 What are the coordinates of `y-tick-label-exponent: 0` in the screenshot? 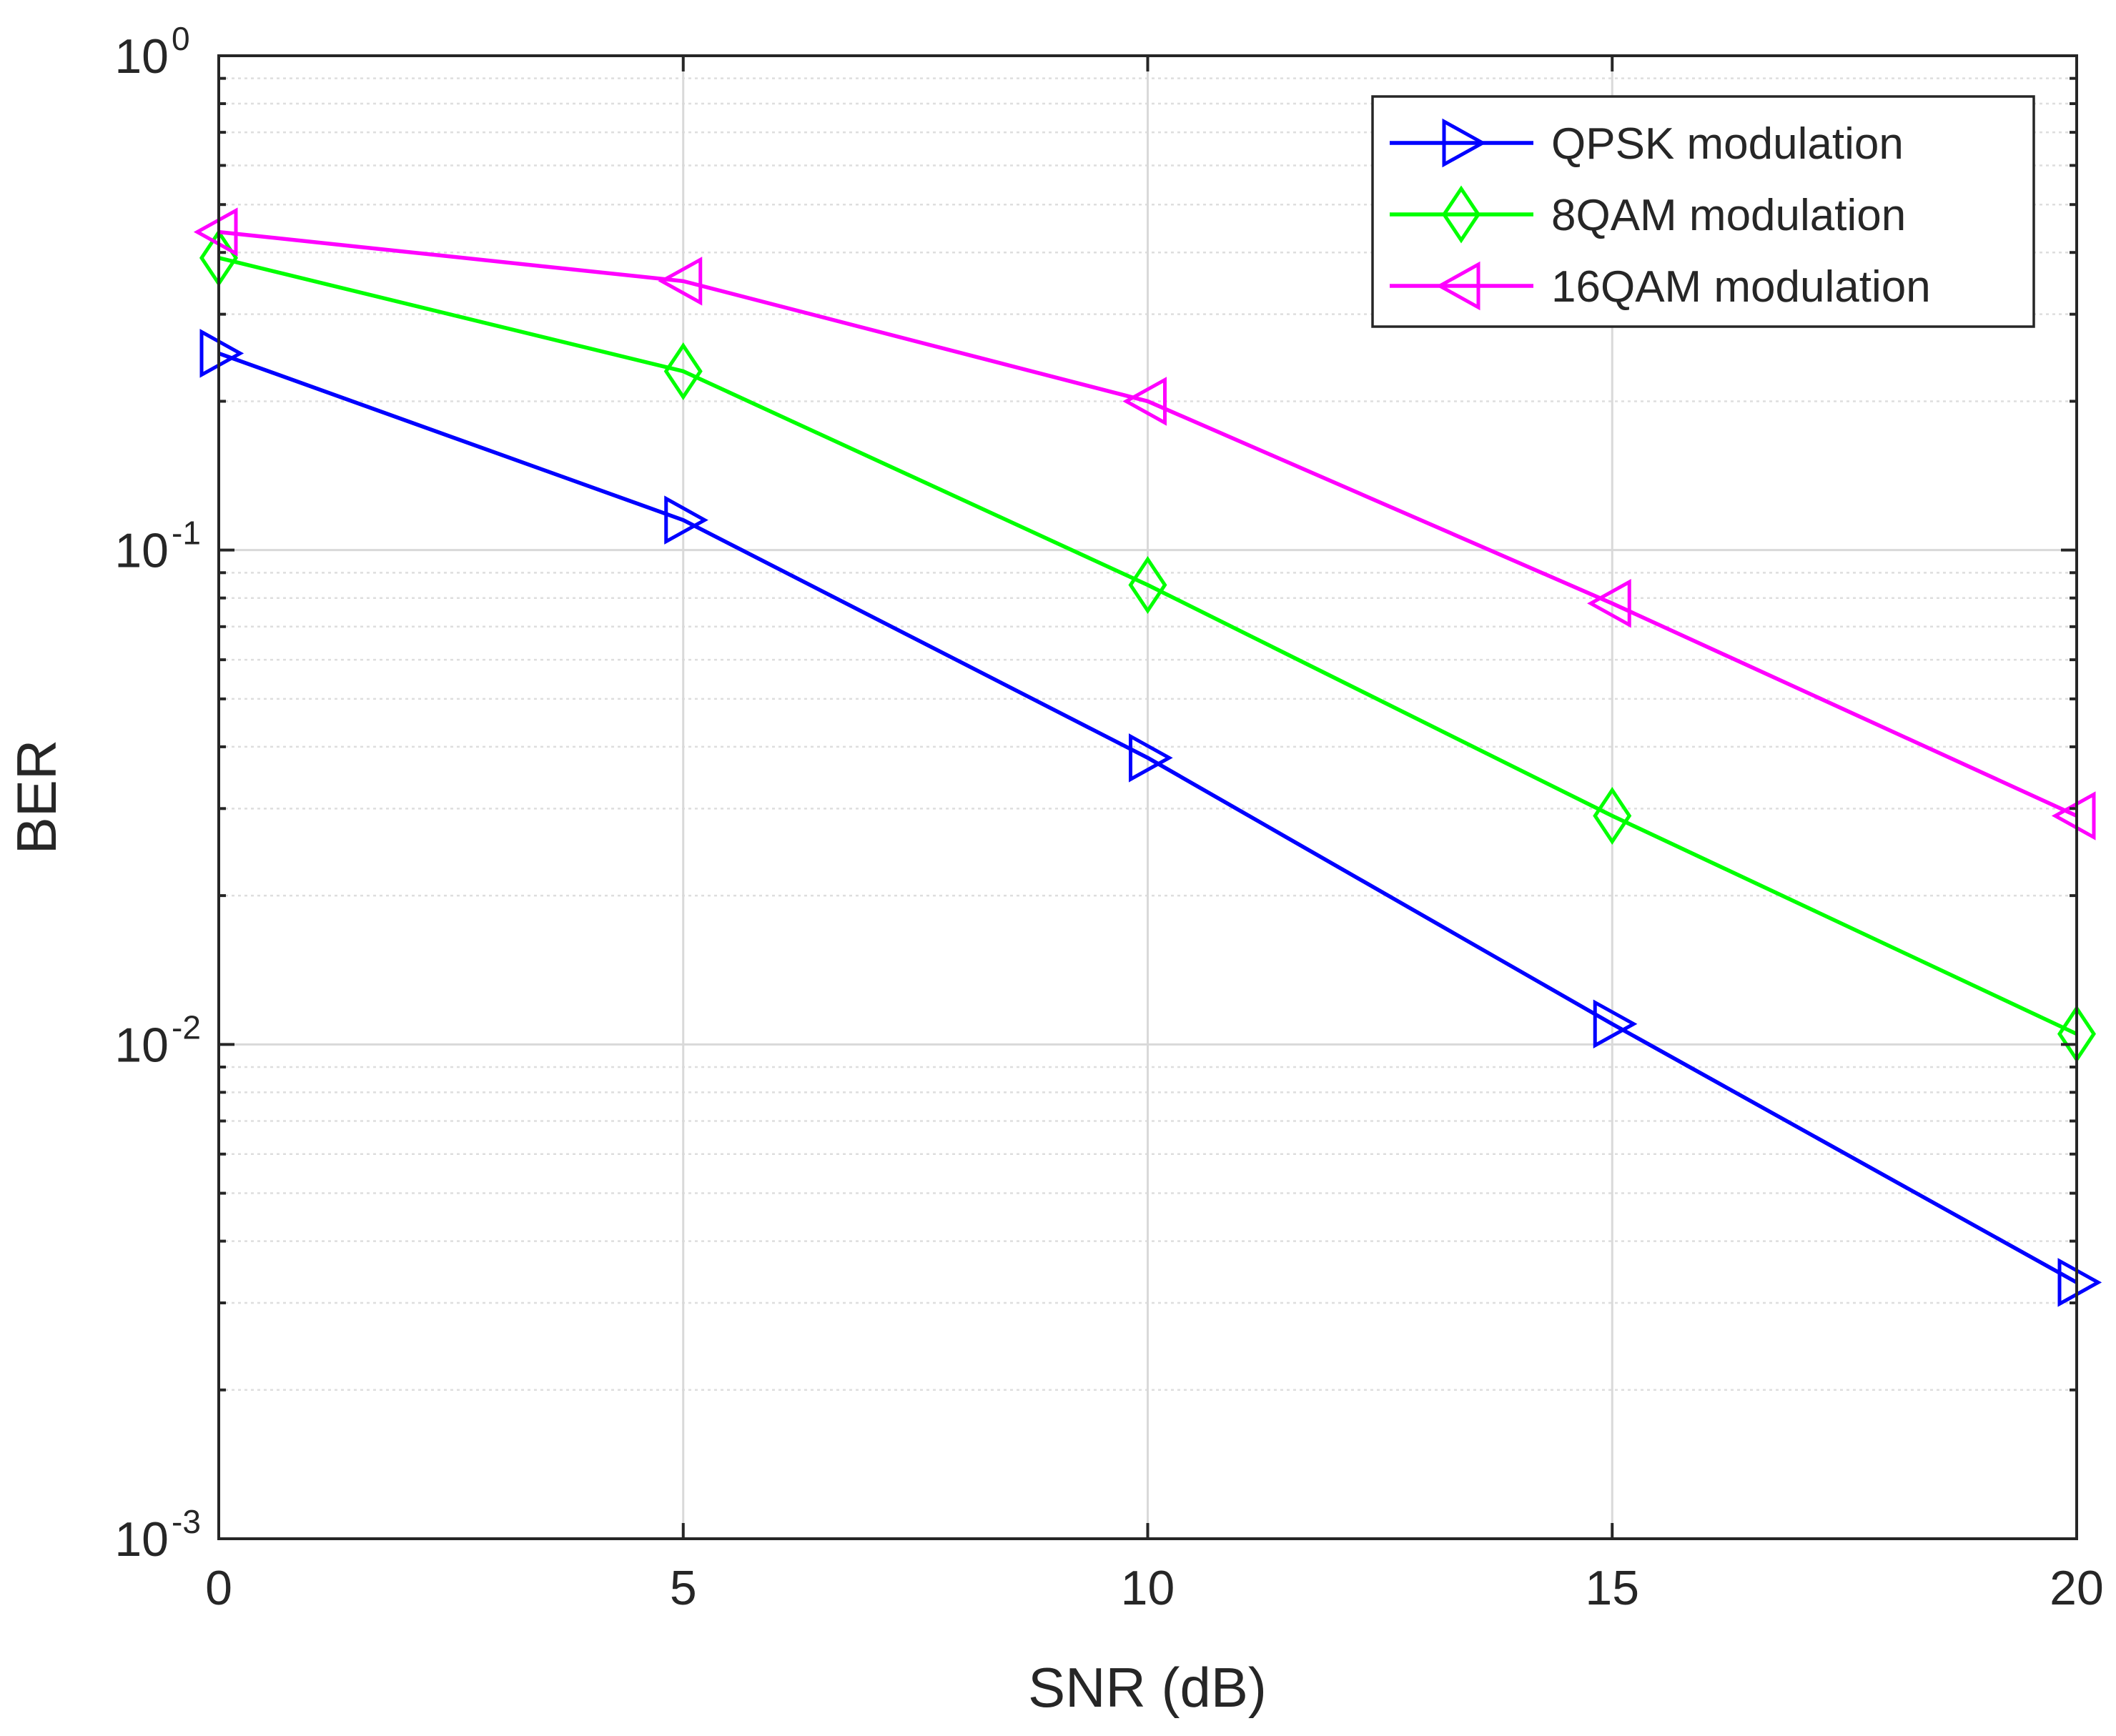 It's located at (181, 38).